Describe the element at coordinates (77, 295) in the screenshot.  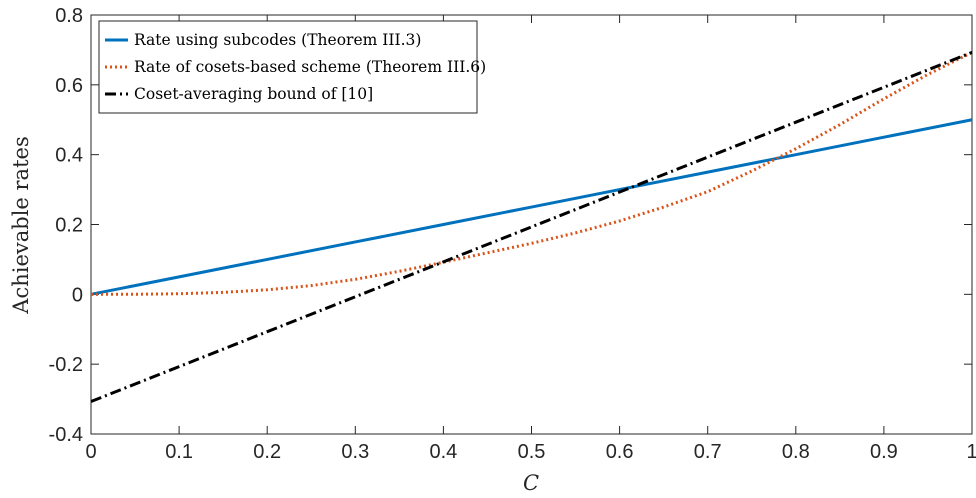
I see `y-tick-label: 0` at that location.